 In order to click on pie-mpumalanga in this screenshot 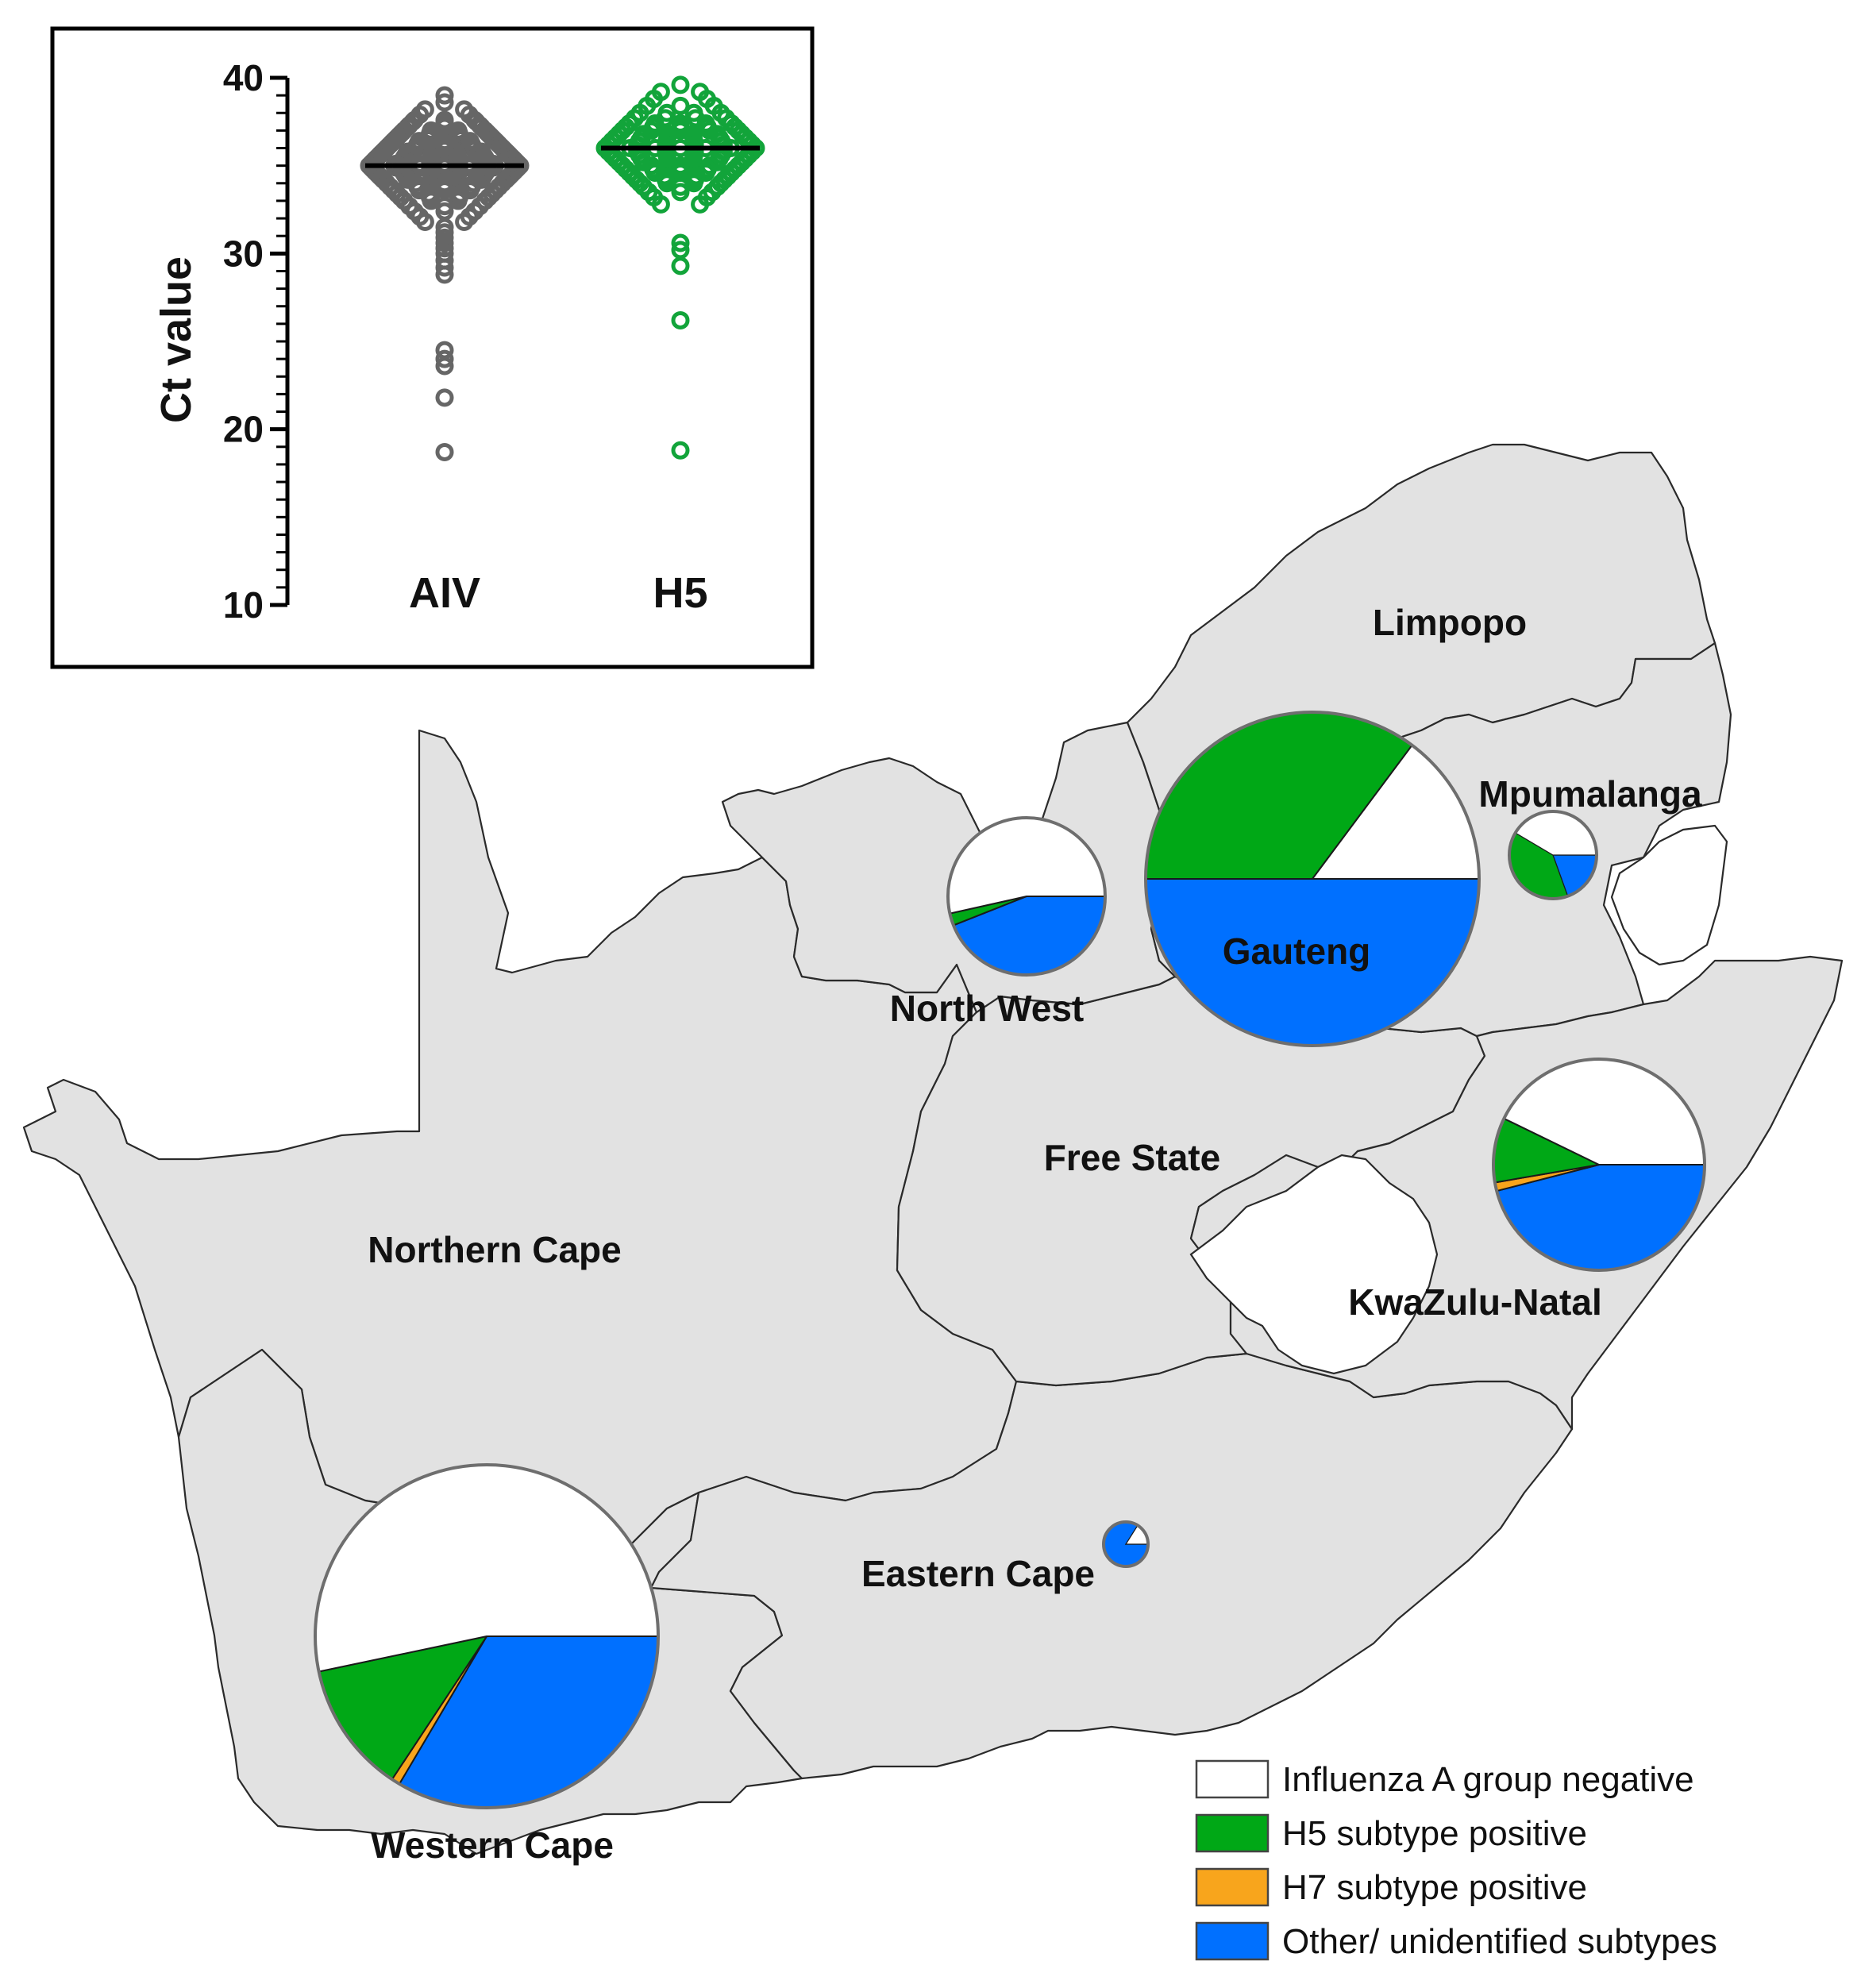, I will do `click(1553, 855)`.